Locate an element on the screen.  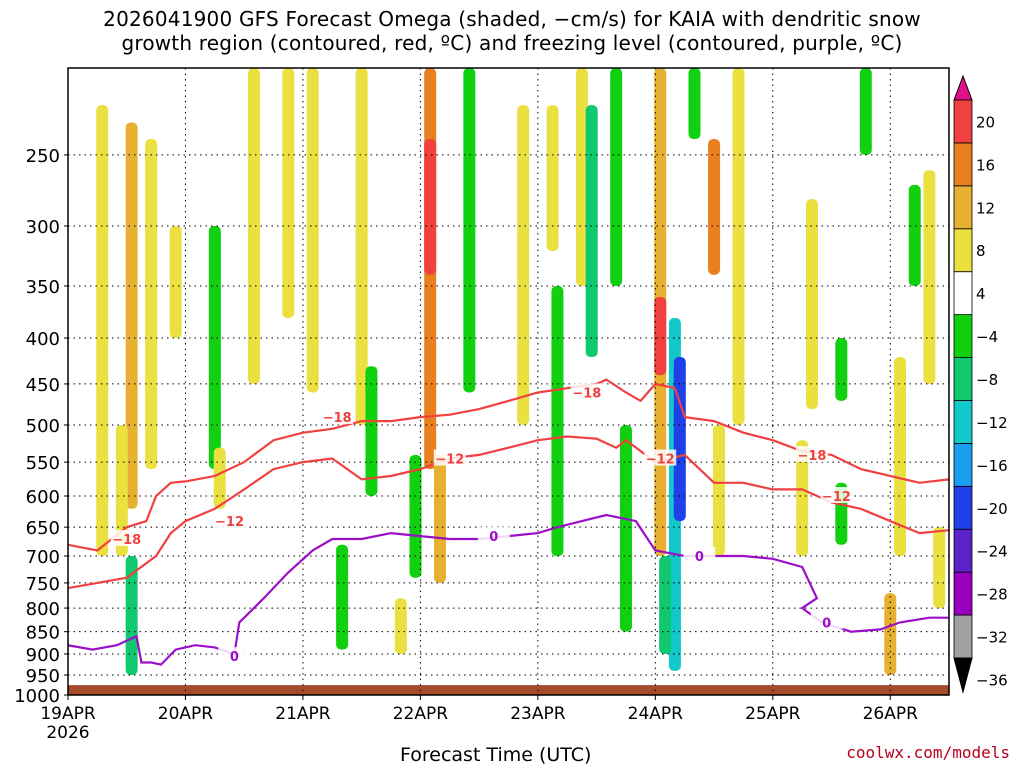
y-tick-label: 350 is located at coordinates (43, 287).